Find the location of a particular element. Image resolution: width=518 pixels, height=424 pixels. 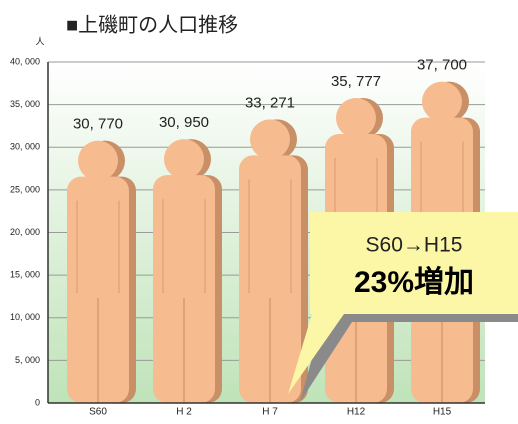

y-tick-label: 35, 000 is located at coordinates (25, 104).